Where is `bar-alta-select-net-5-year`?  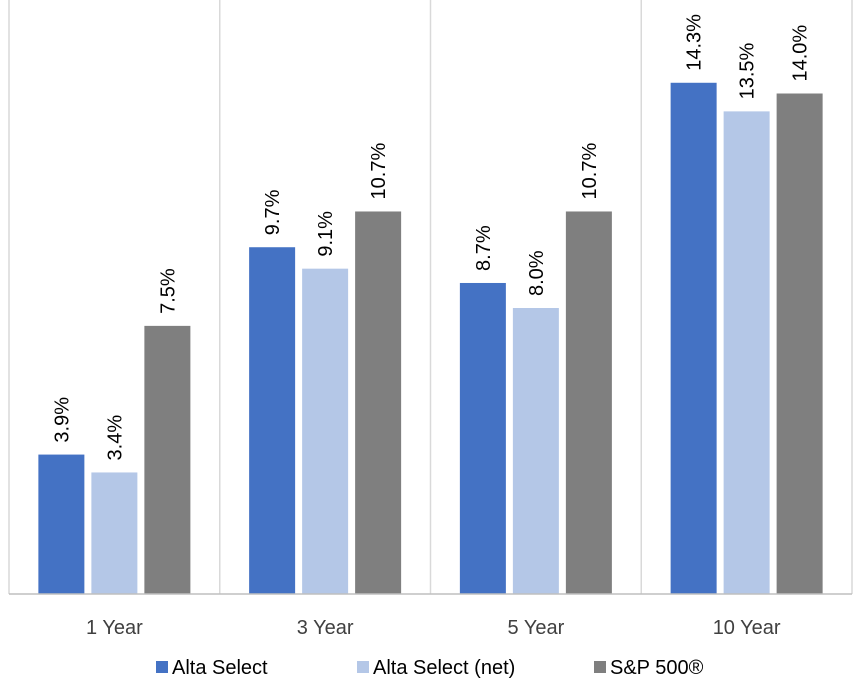 bar-alta-select-net-5-year is located at coordinates (535, 451).